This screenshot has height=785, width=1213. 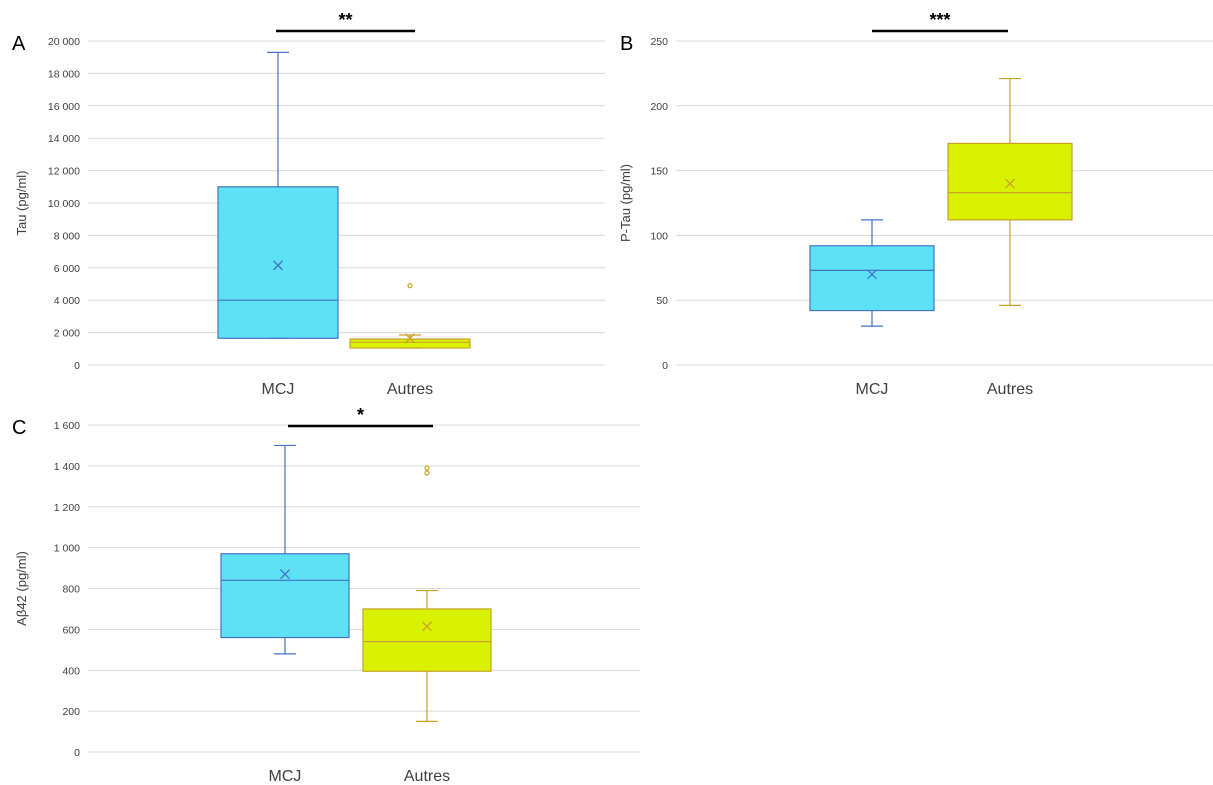 What do you see at coordinates (19, 428) in the screenshot?
I see `panel-letter: C` at bounding box center [19, 428].